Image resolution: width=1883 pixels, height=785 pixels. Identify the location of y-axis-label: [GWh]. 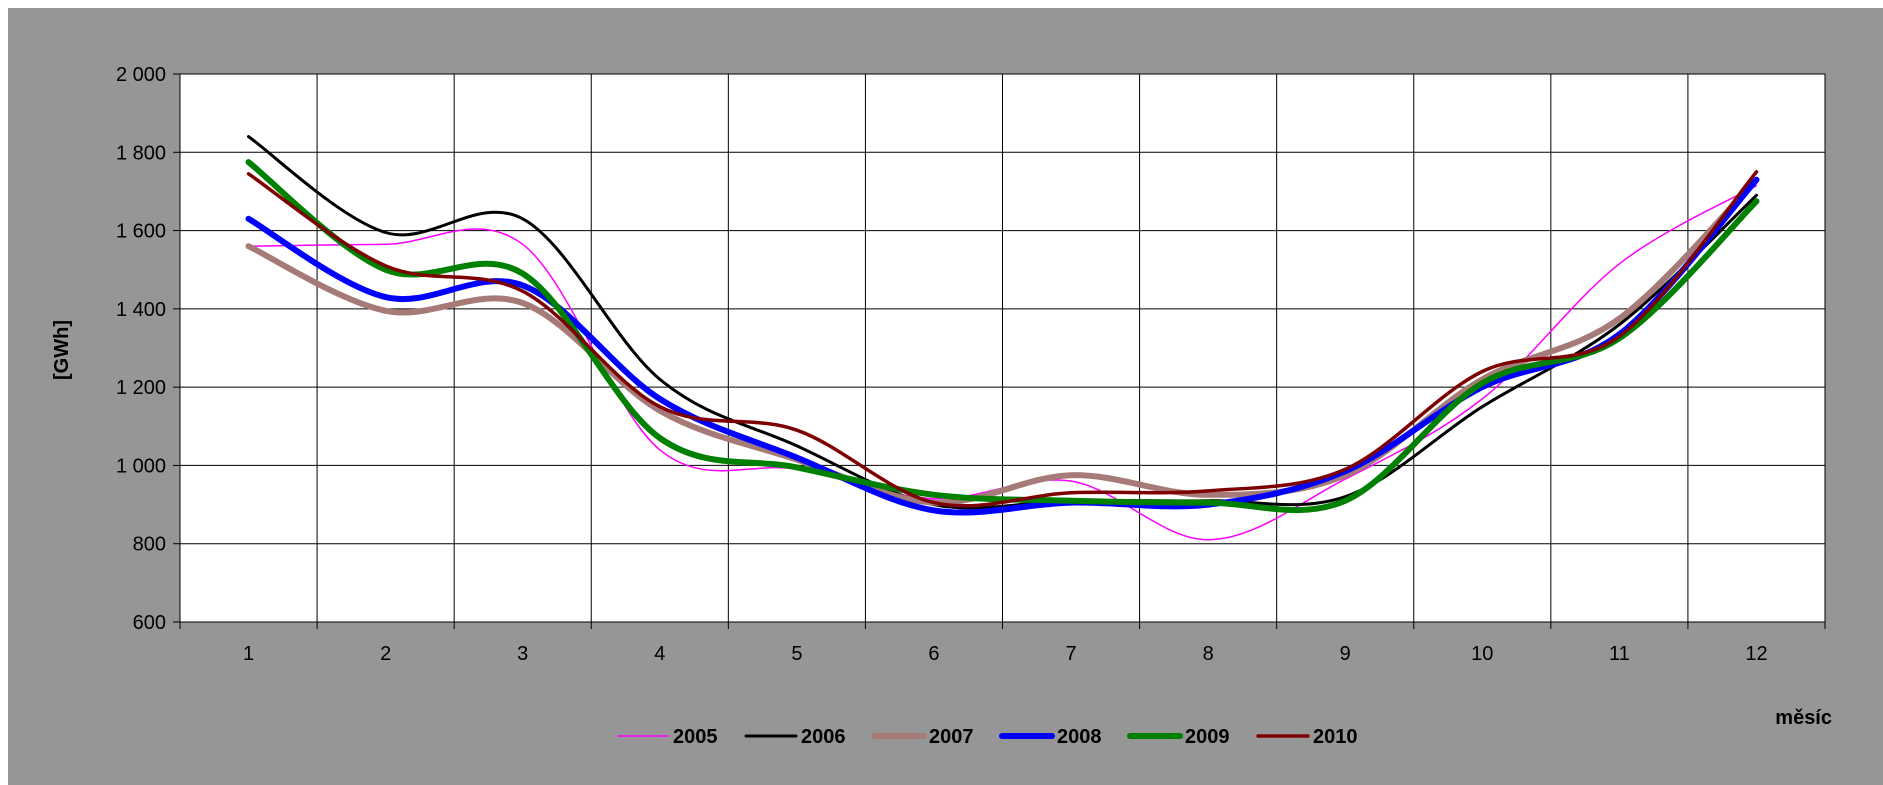
(62, 350).